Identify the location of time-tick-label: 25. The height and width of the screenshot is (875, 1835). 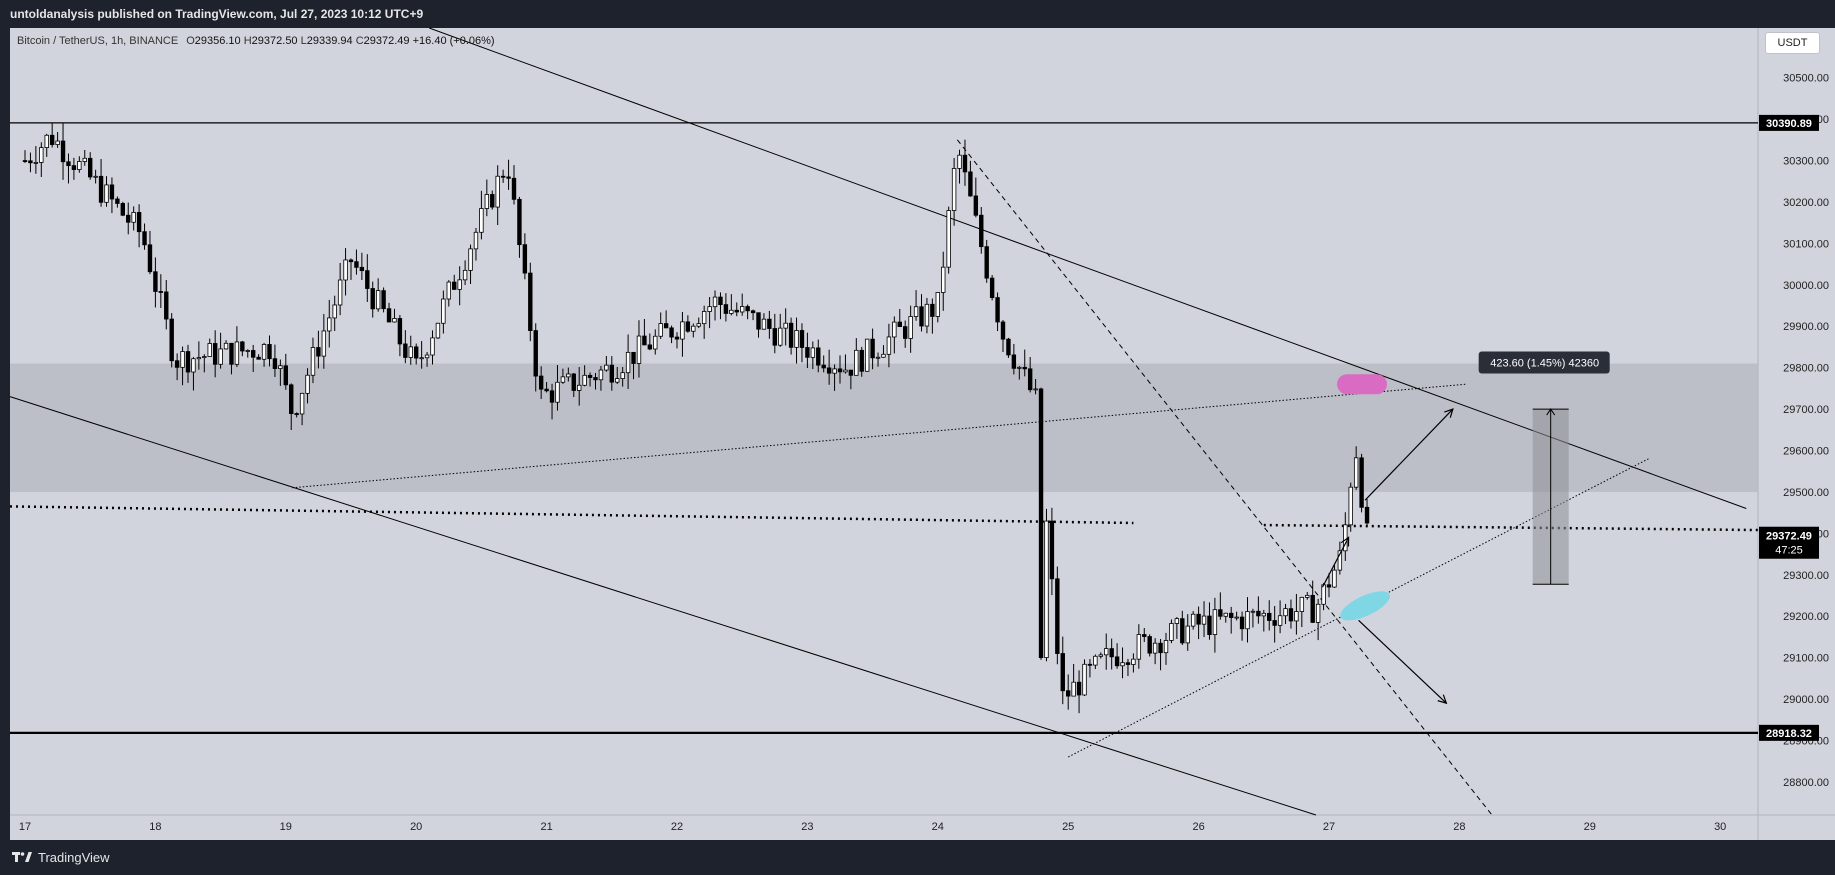
(1068, 827).